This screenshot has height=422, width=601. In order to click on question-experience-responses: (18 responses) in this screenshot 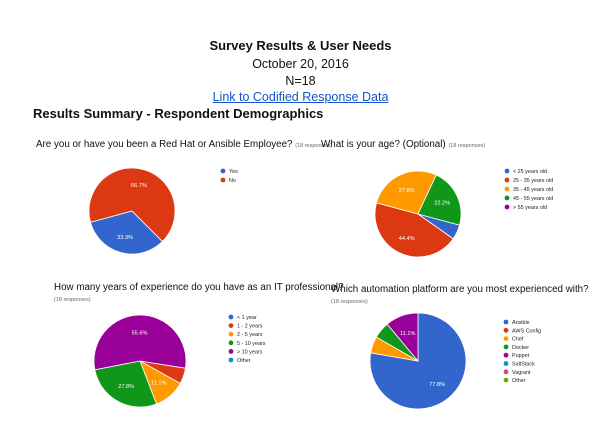, I will do `click(72, 300)`.